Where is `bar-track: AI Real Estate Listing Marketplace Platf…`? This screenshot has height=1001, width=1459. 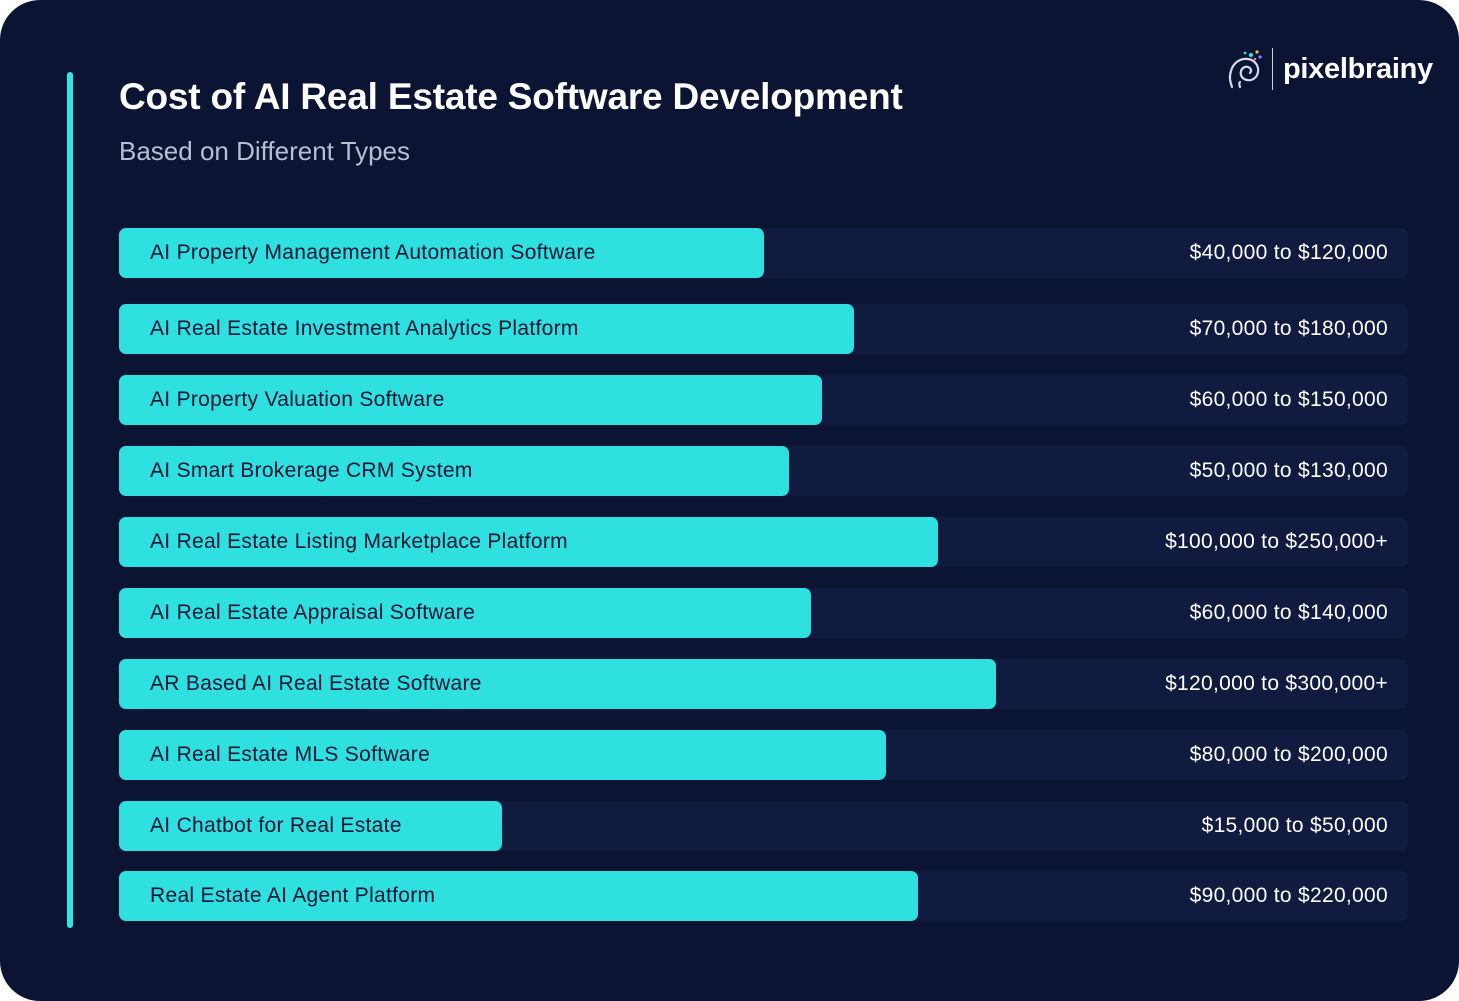
bar-track: AI Real Estate Listing Marketplace Platf… is located at coordinates (763, 542).